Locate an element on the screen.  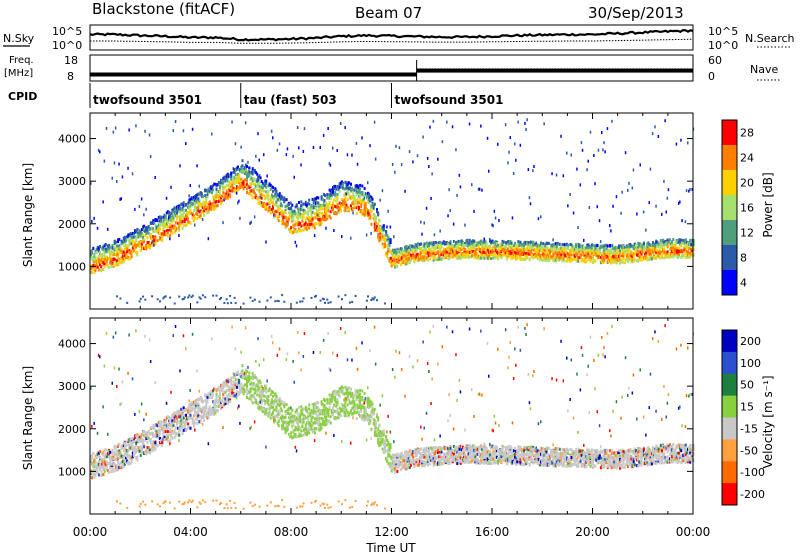
power-echo-2020 is located at coordinates (381, 235).